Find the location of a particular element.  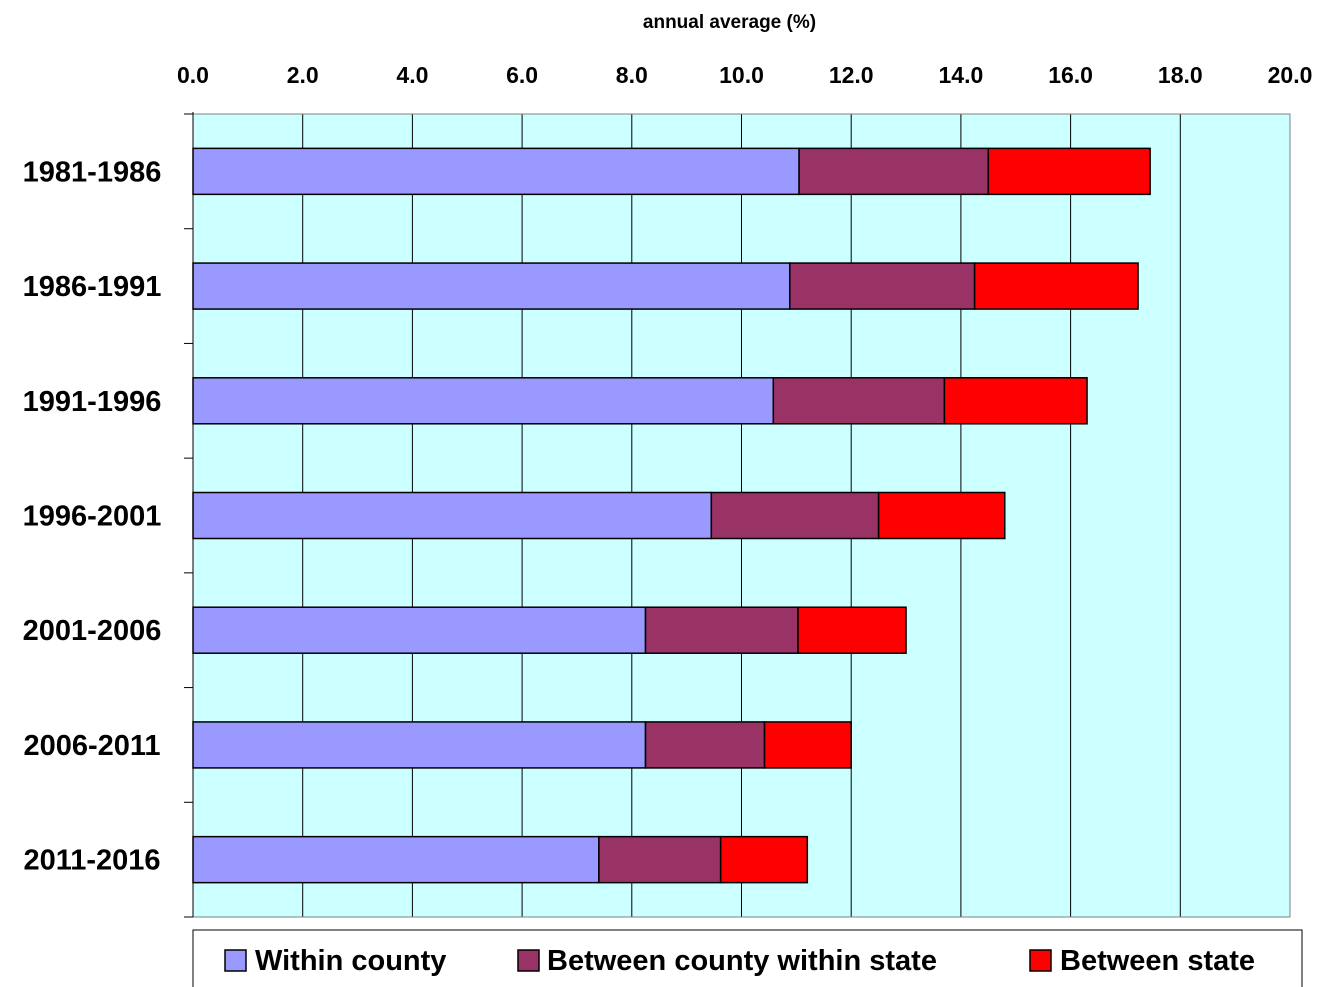

x-tick-label: 10.0 is located at coordinates (741, 75).